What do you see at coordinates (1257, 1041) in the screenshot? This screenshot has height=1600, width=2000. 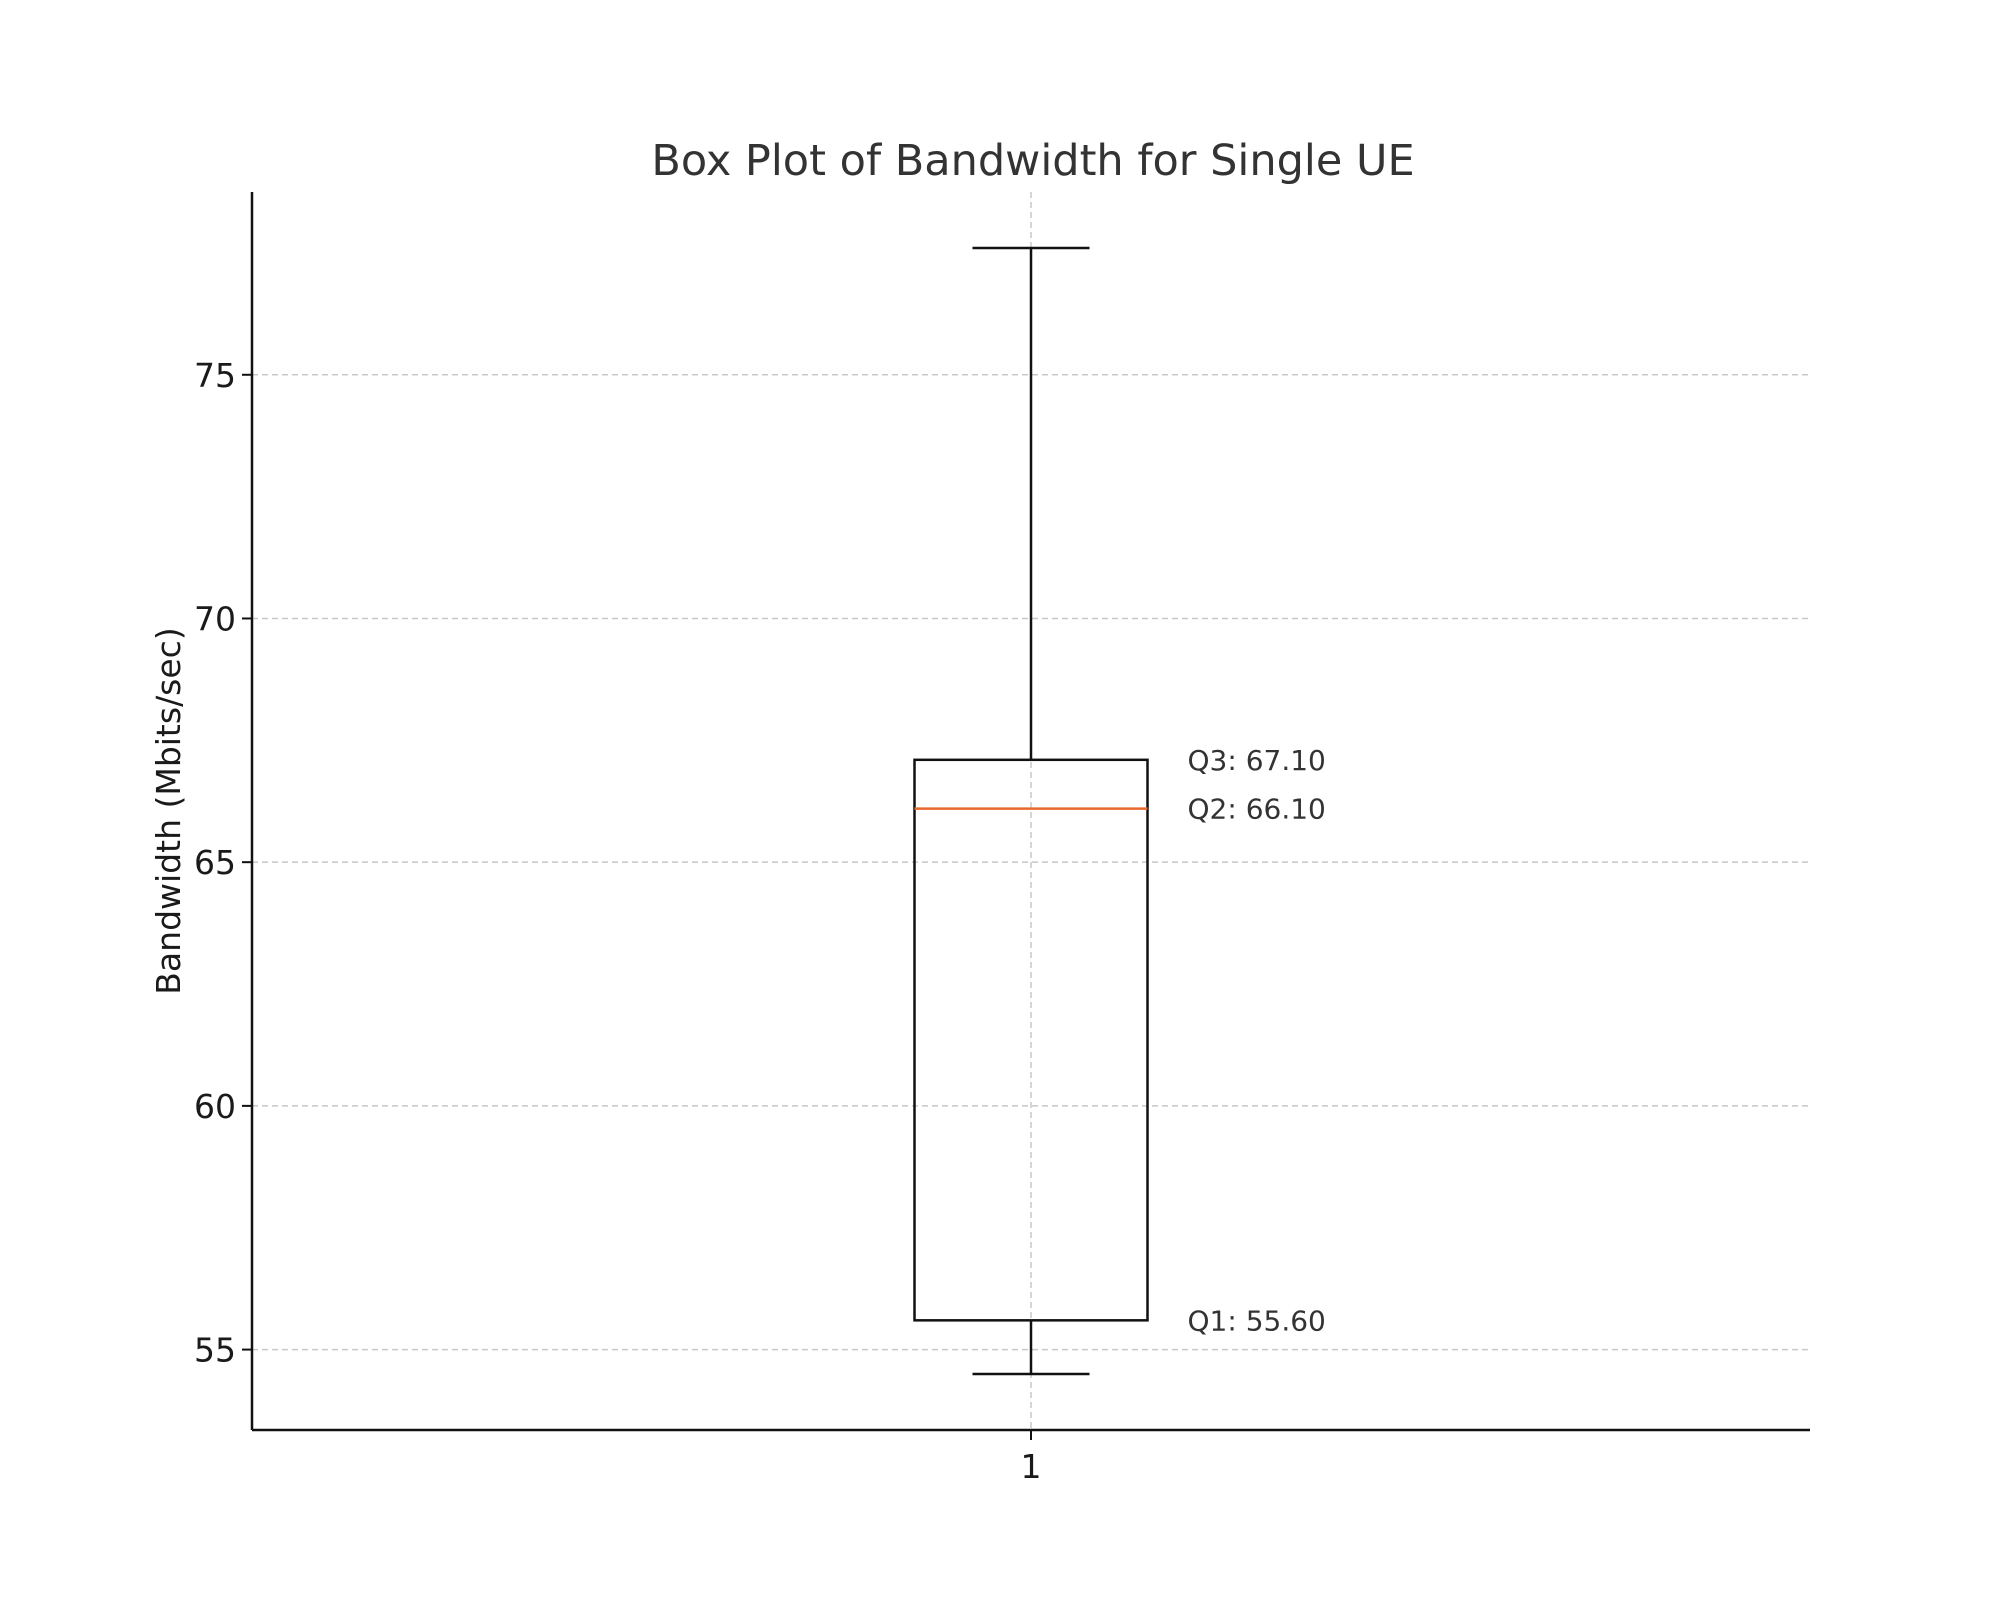 I see `quartile-annotations: Q3: 67.10 Q2: 66.10 Q1: 55.60` at bounding box center [1257, 1041].